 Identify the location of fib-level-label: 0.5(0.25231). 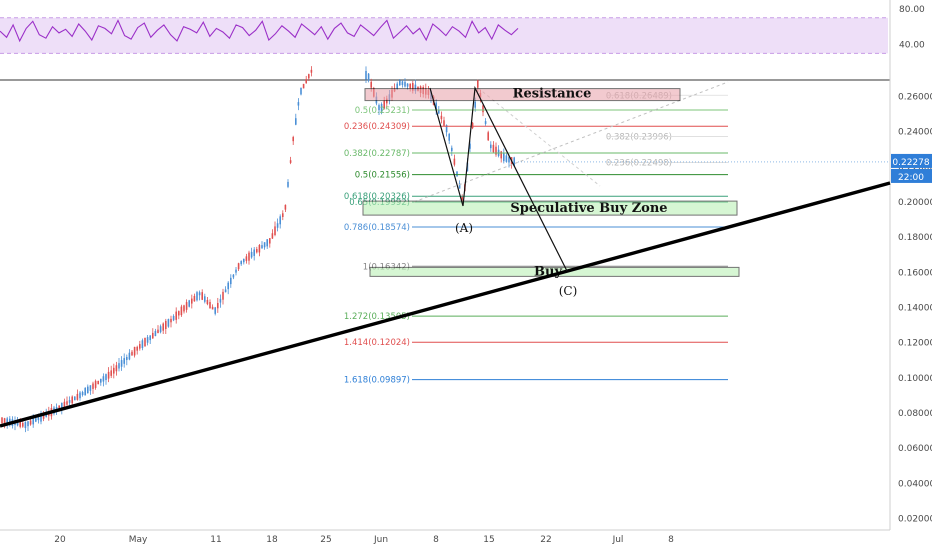
(382, 111).